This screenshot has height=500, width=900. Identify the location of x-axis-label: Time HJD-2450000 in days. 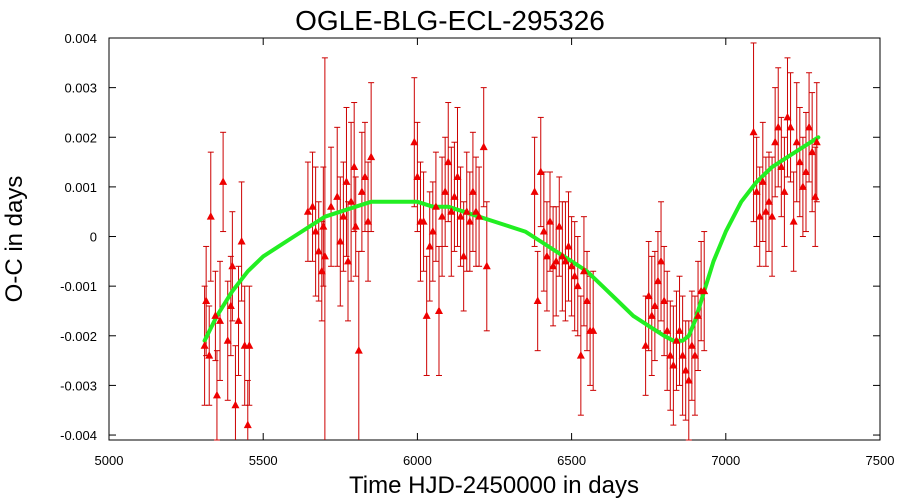
(494, 485).